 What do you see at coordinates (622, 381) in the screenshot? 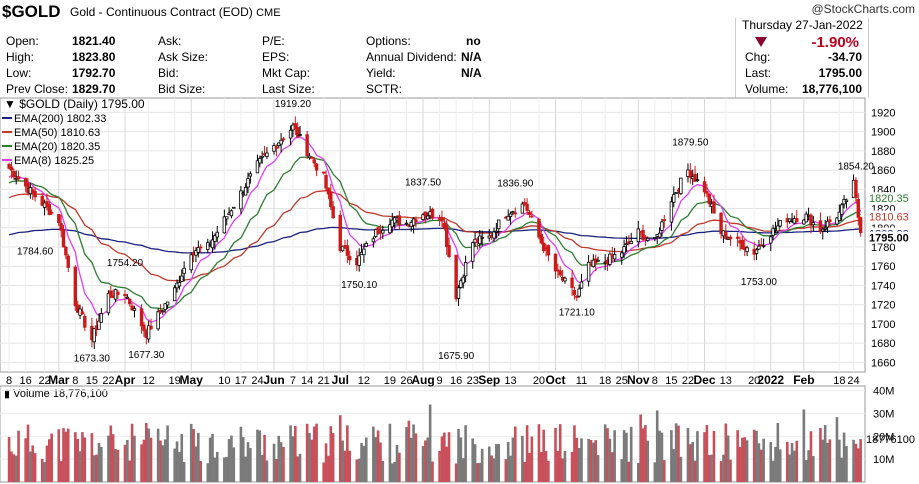
I see `x-tick-label: 25` at bounding box center [622, 381].